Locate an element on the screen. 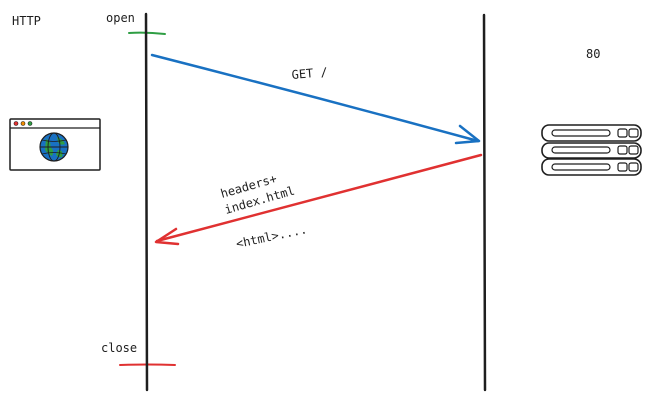  browser-globe-icon is located at coordinates (55, 144).